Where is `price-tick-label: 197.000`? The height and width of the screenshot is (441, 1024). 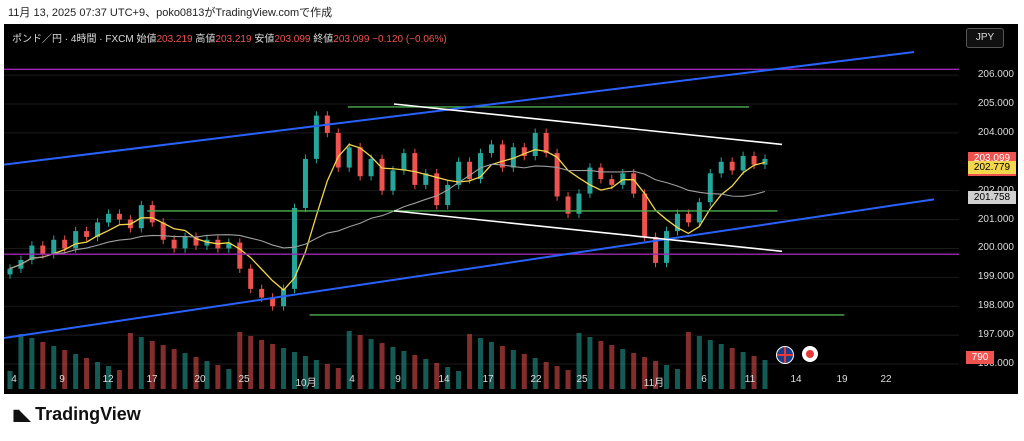 price-tick-label: 197.000 is located at coordinates (995, 335).